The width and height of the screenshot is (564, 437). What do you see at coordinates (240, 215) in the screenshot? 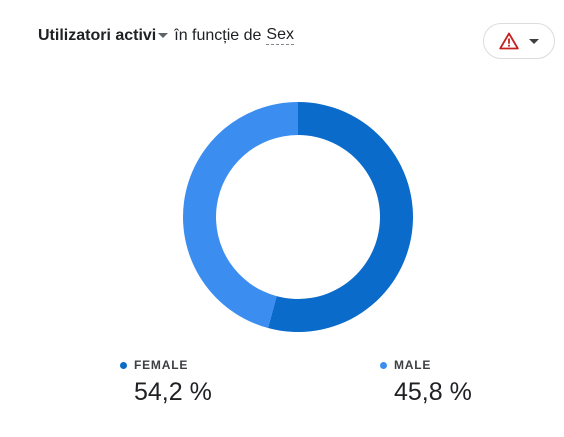
I see `donut-slice-male` at bounding box center [240, 215].